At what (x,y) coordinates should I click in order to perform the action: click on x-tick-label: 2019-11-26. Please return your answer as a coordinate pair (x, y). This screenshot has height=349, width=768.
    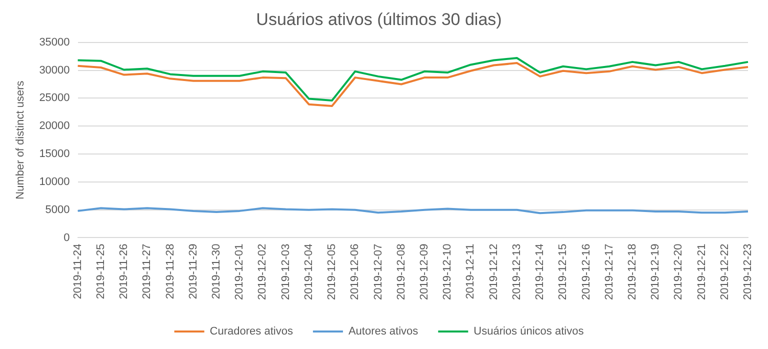
    Looking at the image, I should click on (124, 272).